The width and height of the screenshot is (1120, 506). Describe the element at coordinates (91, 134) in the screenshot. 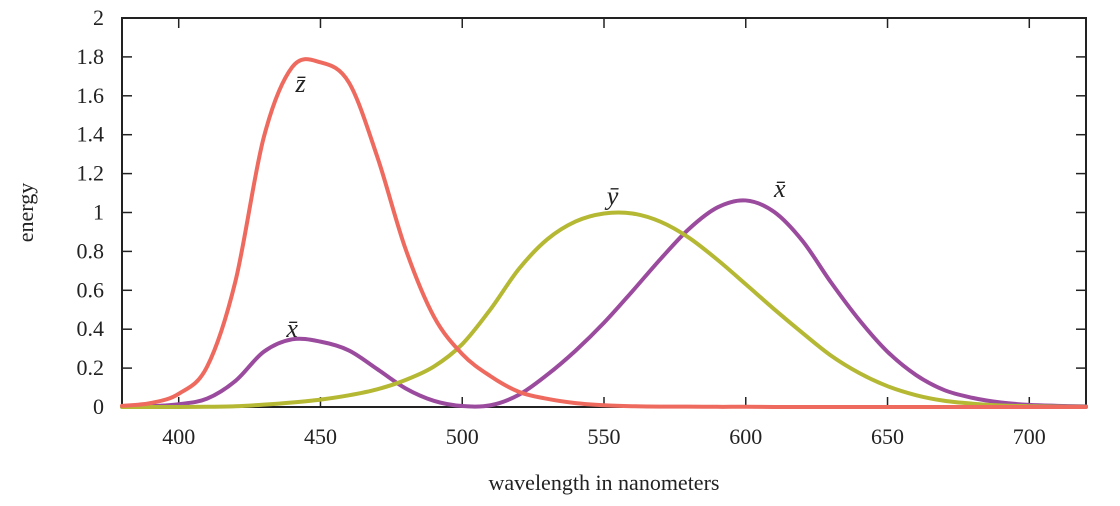

I see `y-tick-label: 1.4` at that location.